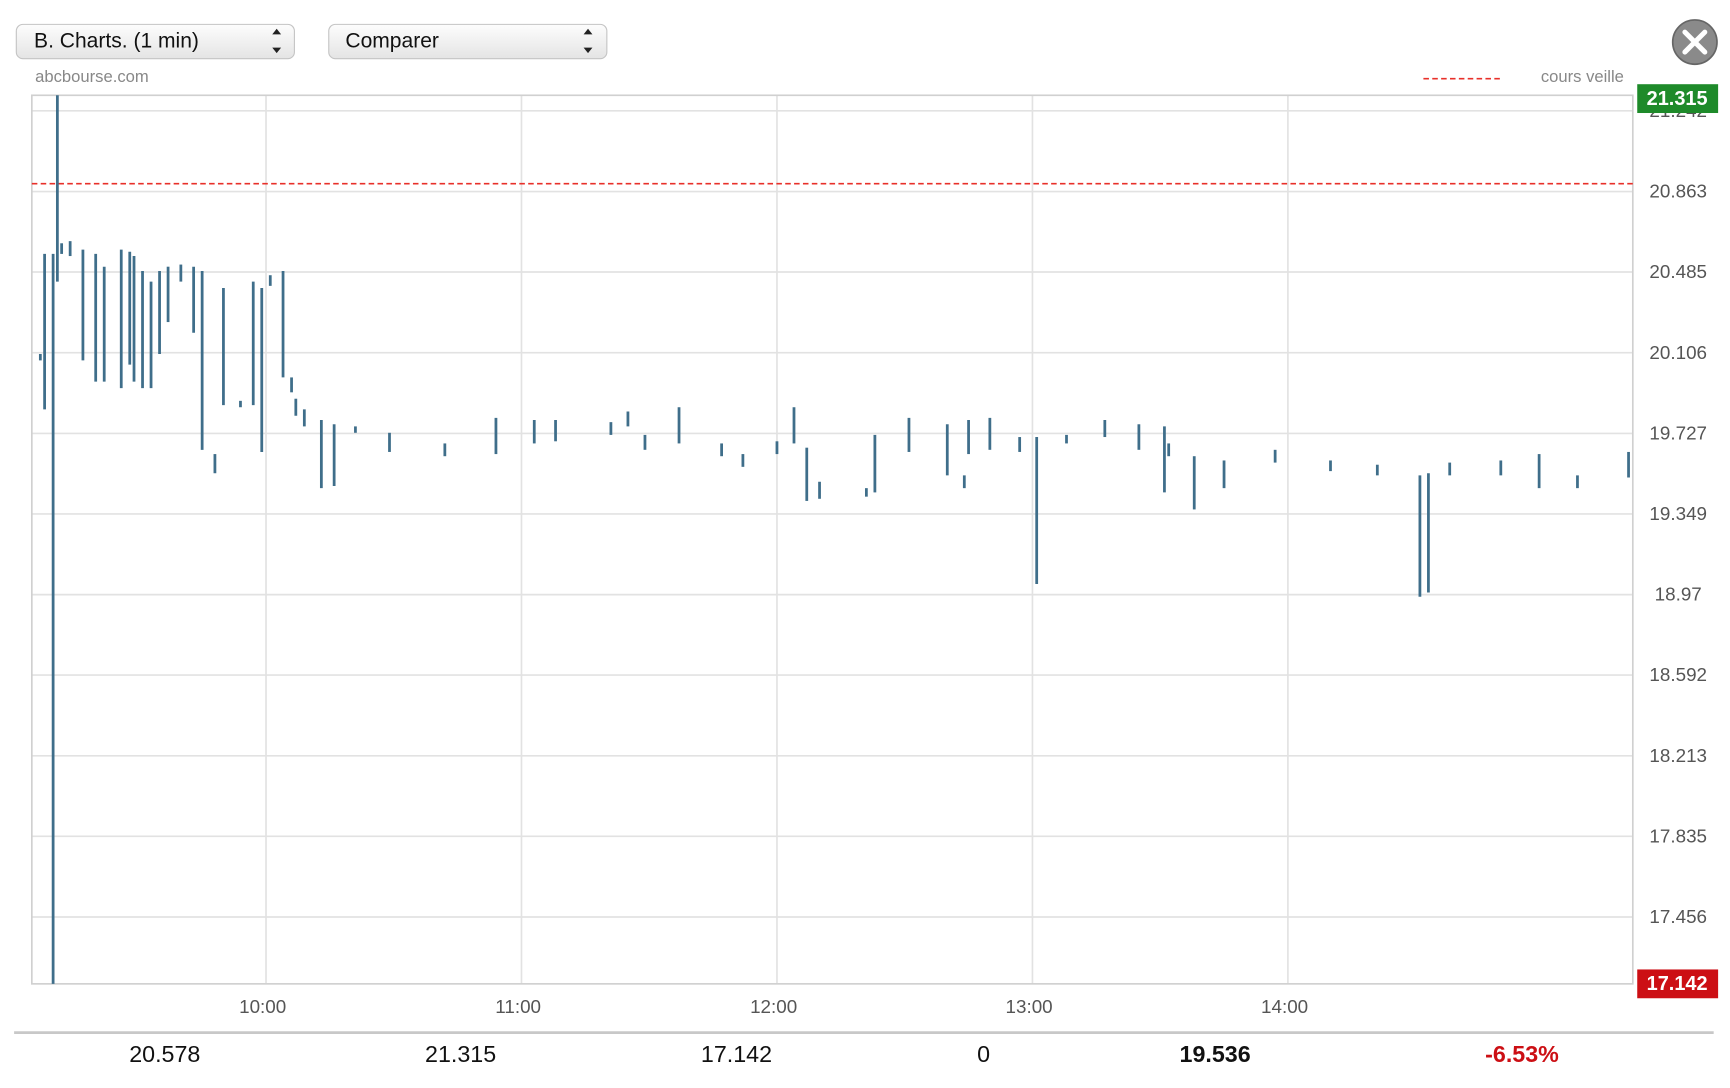 Image resolution: width=1730 pixels, height=1088 pixels. Describe the element at coordinates (1678, 755) in the screenshot. I see `y-tick-label: 18.213` at that location.